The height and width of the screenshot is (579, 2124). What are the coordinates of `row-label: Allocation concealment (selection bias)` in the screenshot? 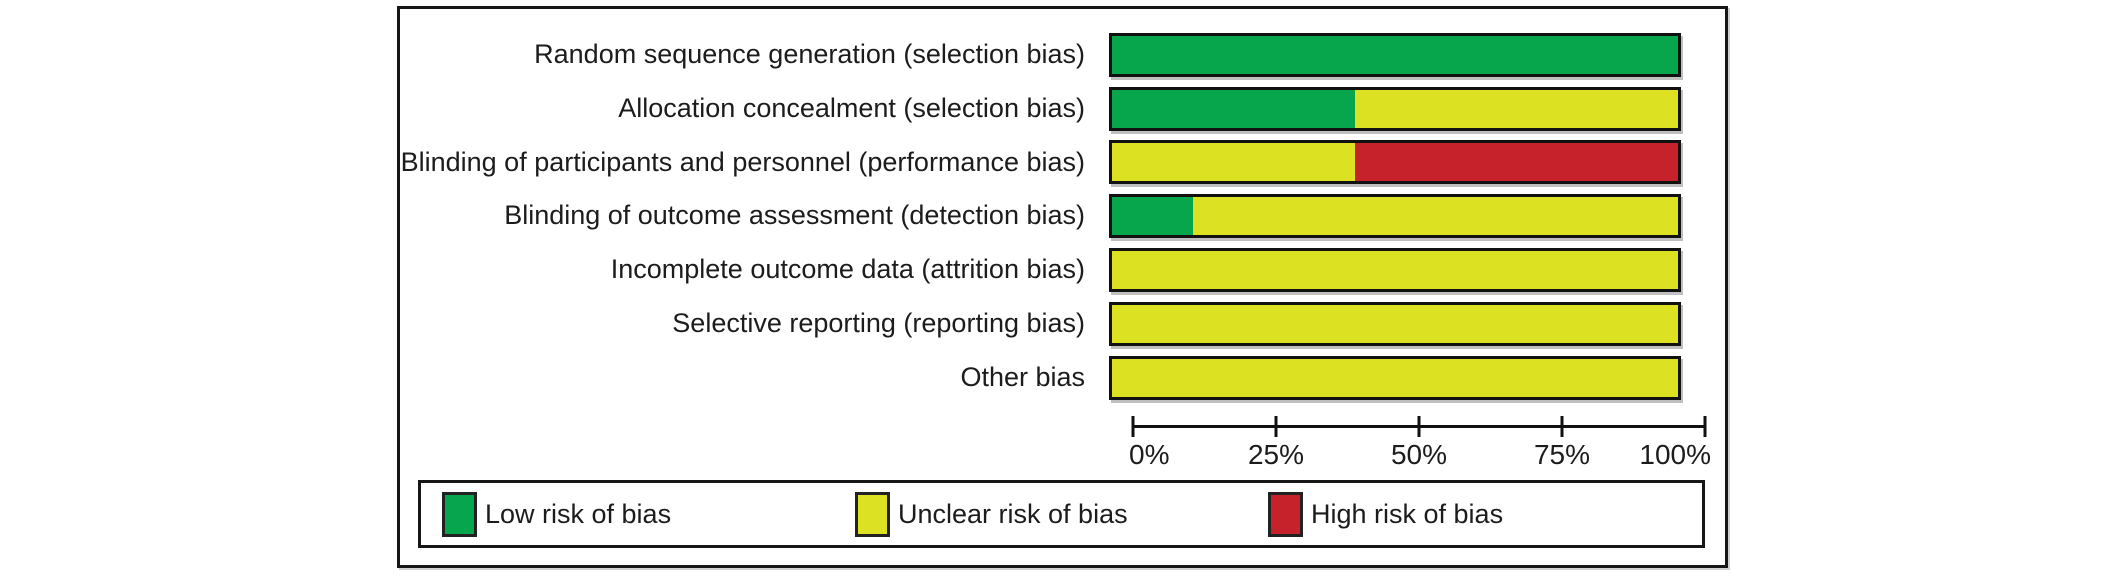 It's located at (851, 107).